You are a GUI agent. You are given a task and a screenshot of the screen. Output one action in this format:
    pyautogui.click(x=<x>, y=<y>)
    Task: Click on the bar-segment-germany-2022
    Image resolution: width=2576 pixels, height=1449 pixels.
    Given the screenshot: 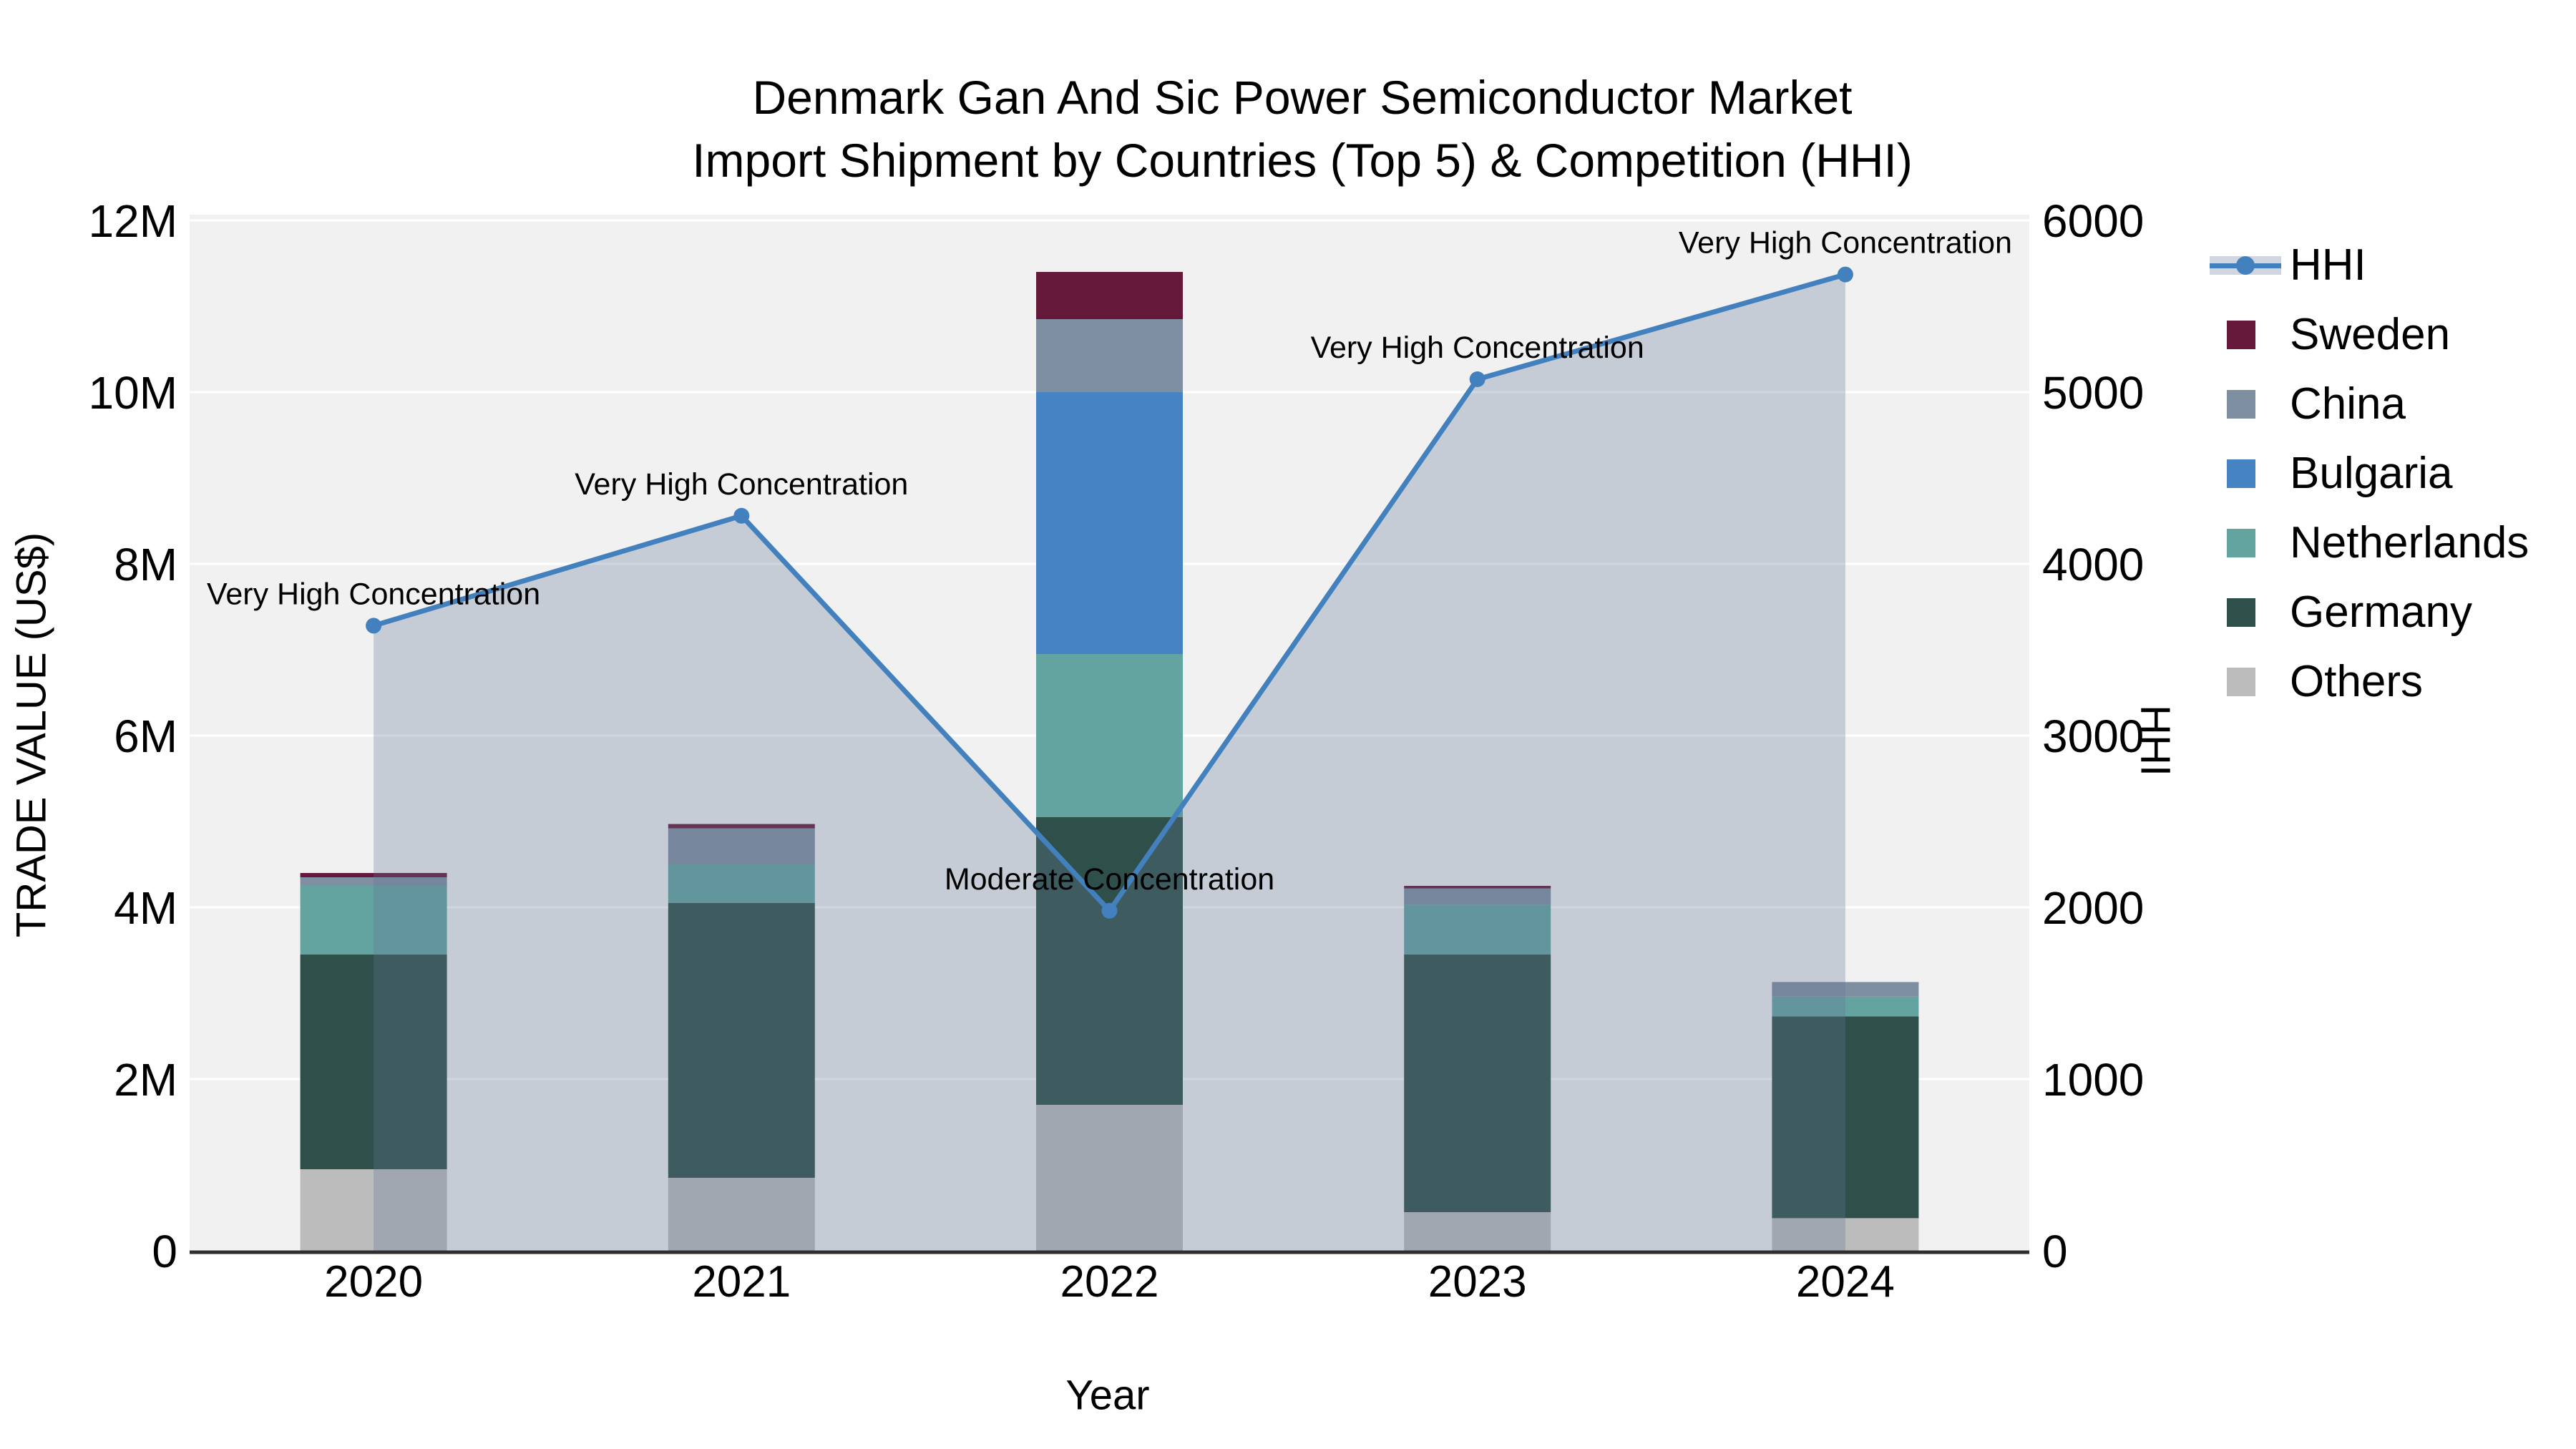 What is the action you would take?
    pyautogui.click(x=1109, y=961)
    